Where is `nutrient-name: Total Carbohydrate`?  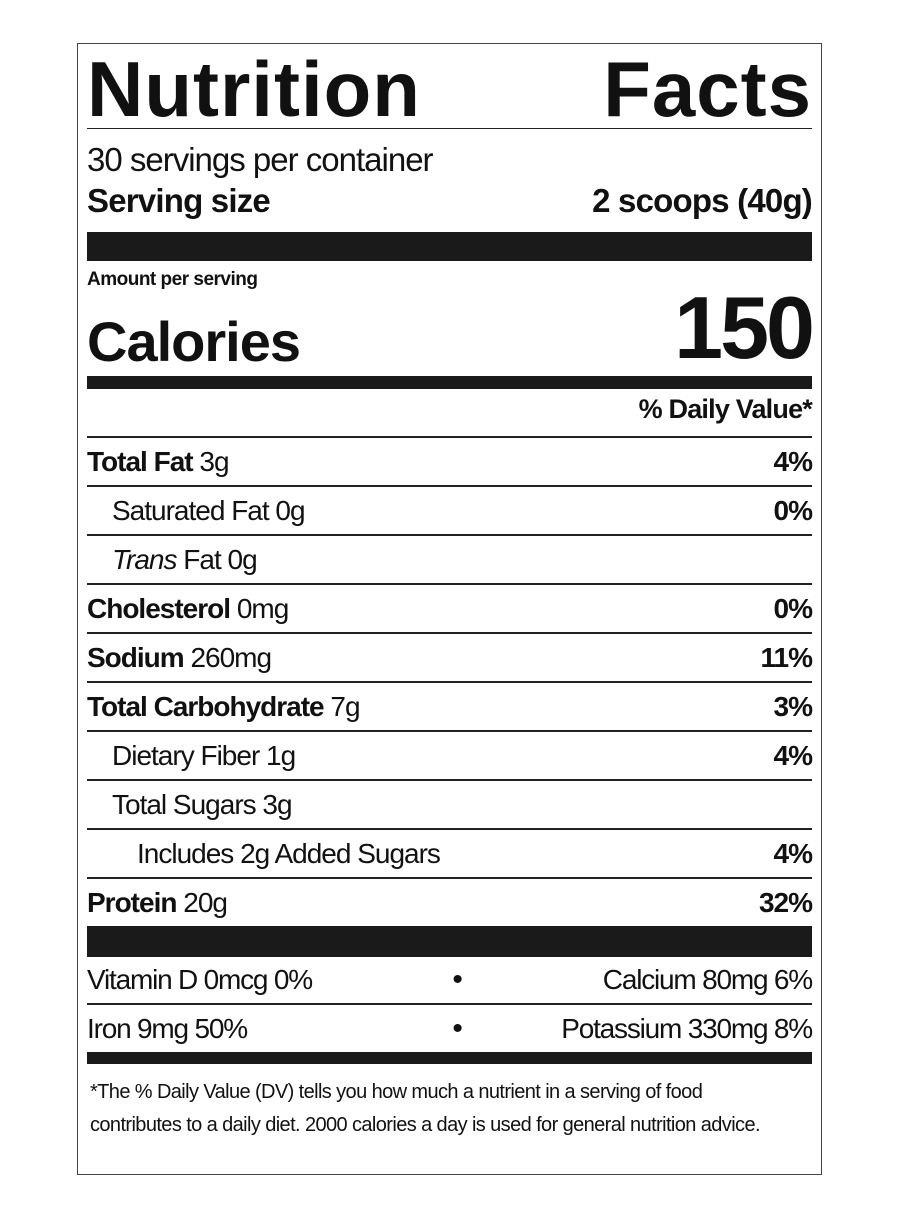 nutrient-name: Total Carbohydrate is located at coordinates (206, 706).